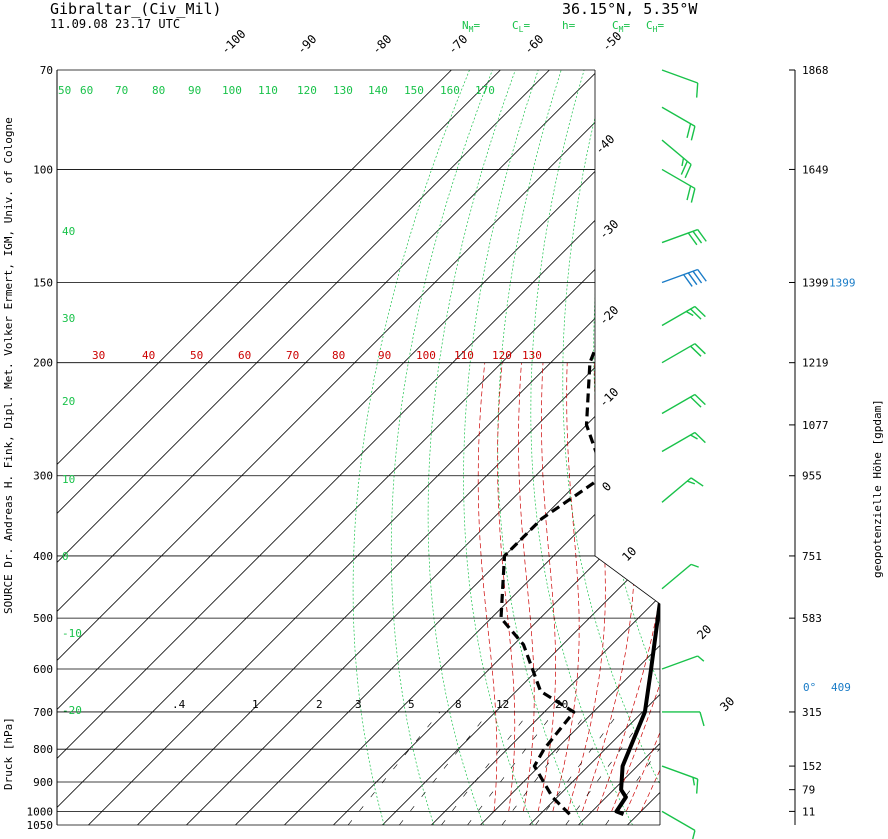  Describe the element at coordinates (255, 704) in the screenshot. I see `mixing-ratio-label: 1` at that location.